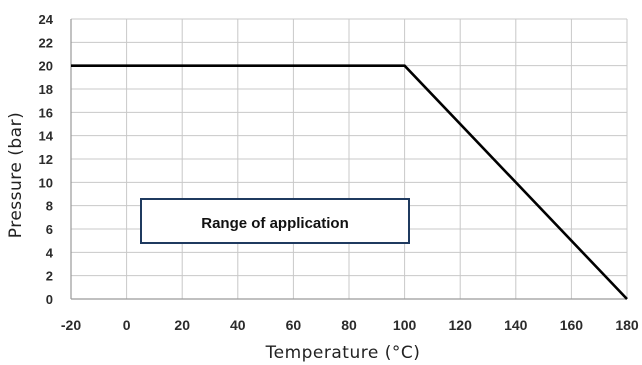  Describe the element at coordinates (127, 325) in the screenshot. I see `x-tick-label-0: 0` at that location.